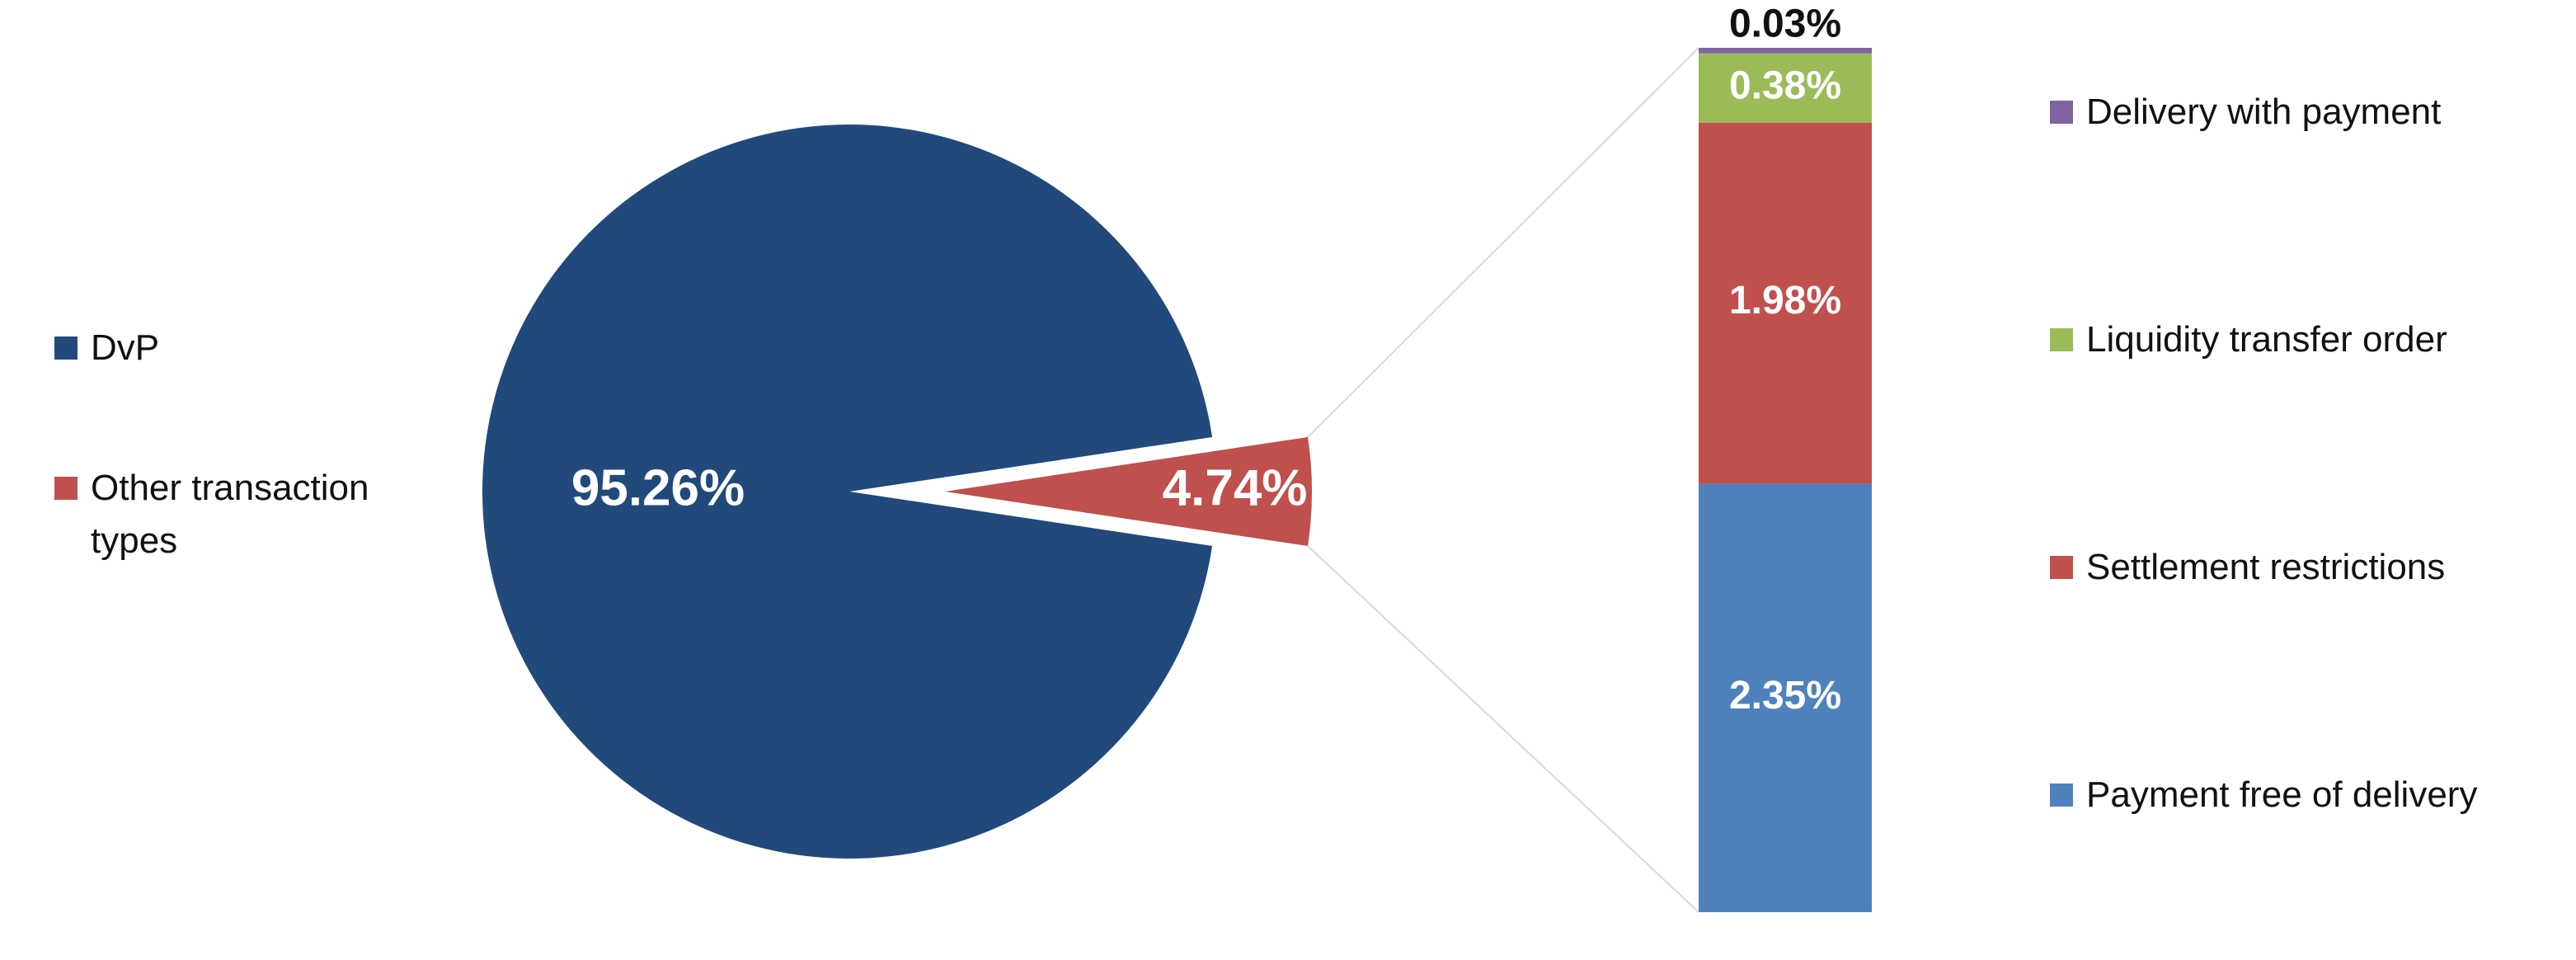  I want to click on bar-segment-payment-free-of-delivery, so click(1785, 697).